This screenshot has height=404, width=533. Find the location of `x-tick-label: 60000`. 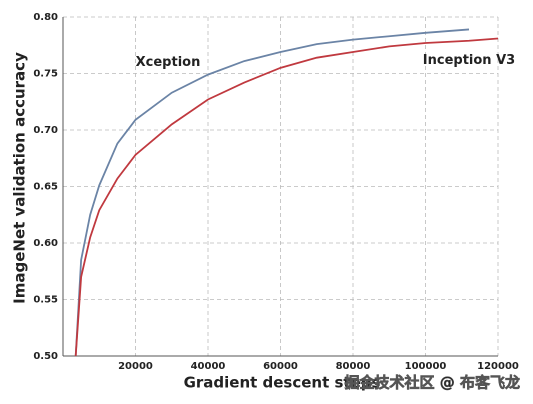

x-tick-label: 60000 is located at coordinates (280, 366).